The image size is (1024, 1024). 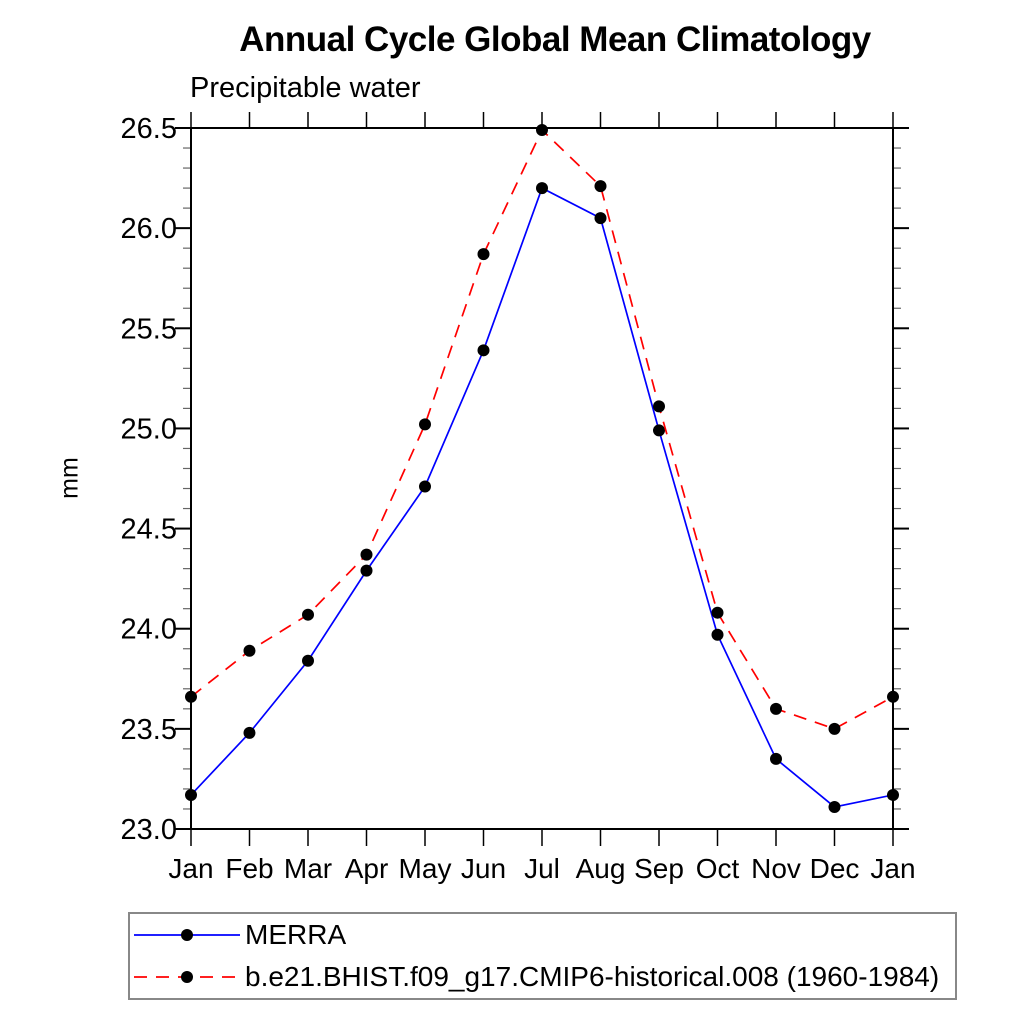 I want to click on x-tick-label: Aug, so click(x=601, y=868).